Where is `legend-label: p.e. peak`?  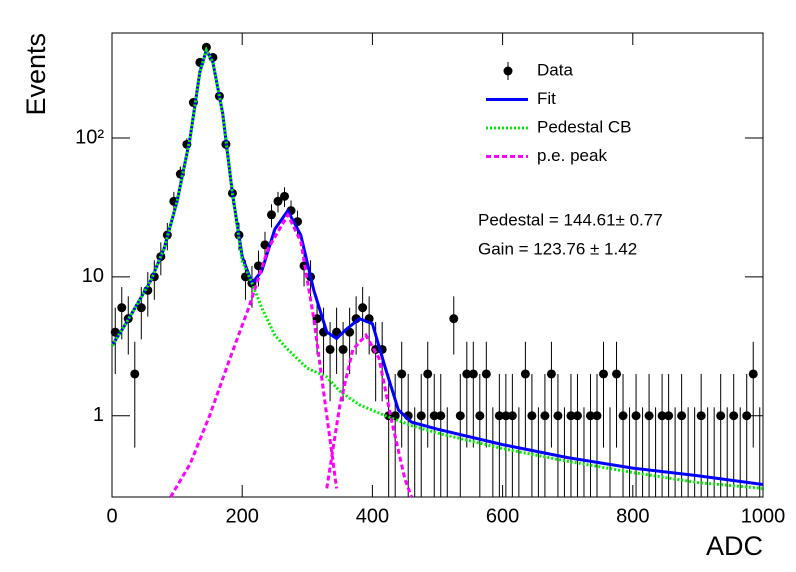
legend-label: p.e. peak is located at coordinates (572, 155).